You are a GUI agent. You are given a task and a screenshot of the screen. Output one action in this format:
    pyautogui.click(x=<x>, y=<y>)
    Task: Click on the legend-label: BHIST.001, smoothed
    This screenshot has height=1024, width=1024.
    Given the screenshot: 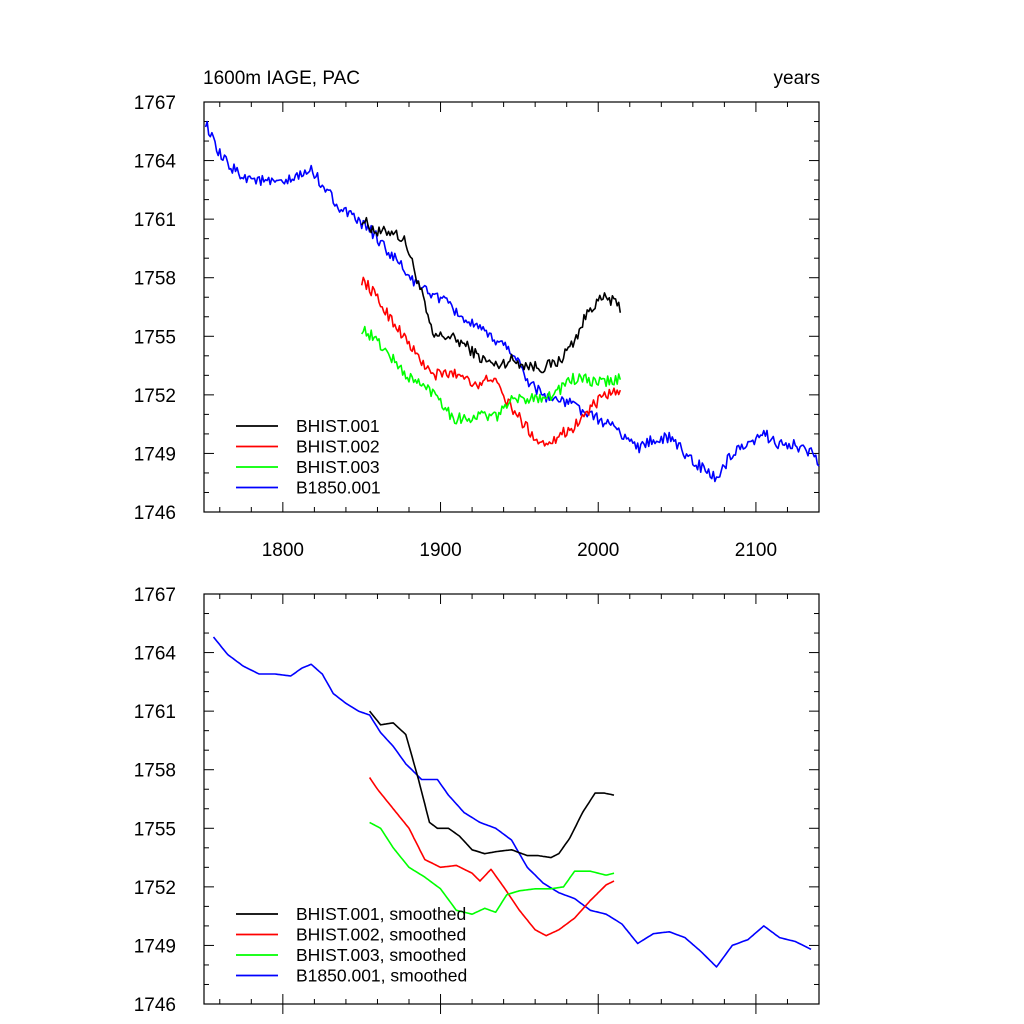 What is the action you would take?
    pyautogui.click(x=381, y=914)
    